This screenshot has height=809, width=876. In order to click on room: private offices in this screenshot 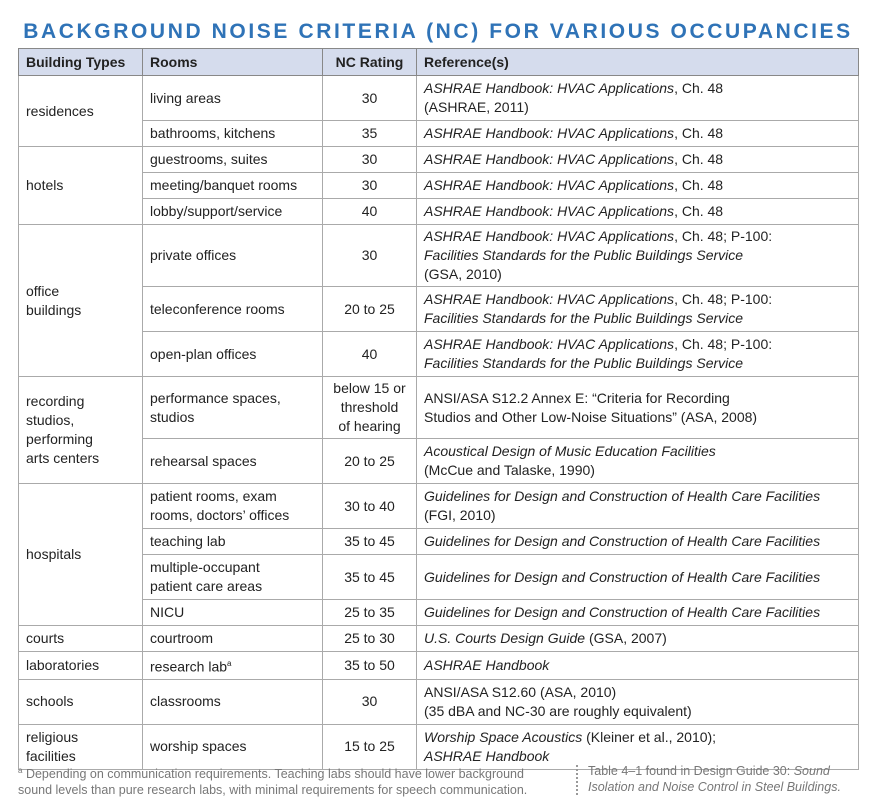, I will do `click(232, 255)`.